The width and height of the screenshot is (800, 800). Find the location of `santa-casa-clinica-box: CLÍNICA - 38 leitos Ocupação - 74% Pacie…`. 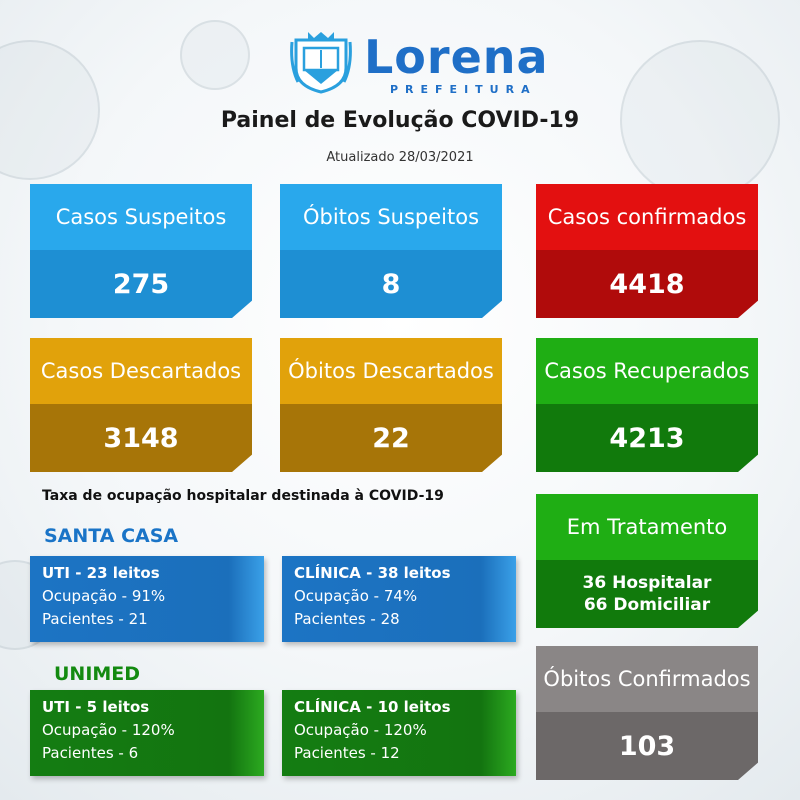

santa-casa-clinica-box: CLÍNICA - 38 leitos Ocupação - 74% Pacie… is located at coordinates (399, 599).